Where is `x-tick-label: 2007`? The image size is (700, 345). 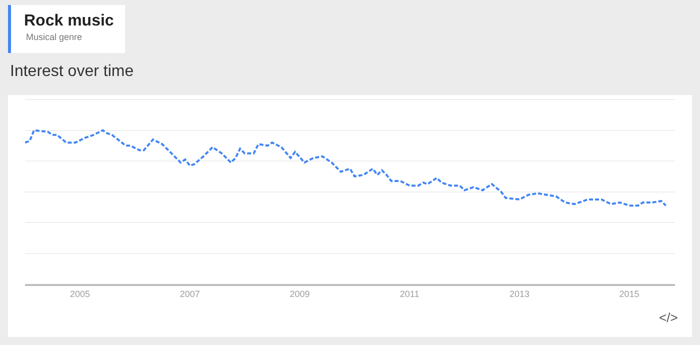 x-tick-label: 2007 is located at coordinates (190, 293).